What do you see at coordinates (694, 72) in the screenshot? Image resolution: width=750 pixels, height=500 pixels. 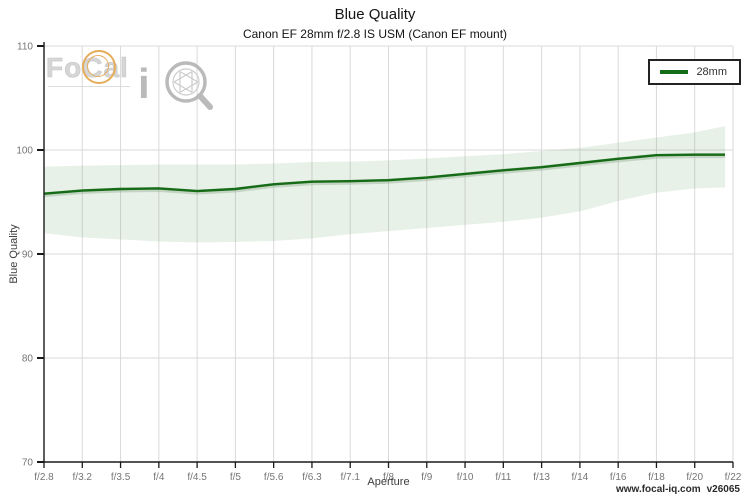 I see `legend: 28mm` at bounding box center [694, 72].